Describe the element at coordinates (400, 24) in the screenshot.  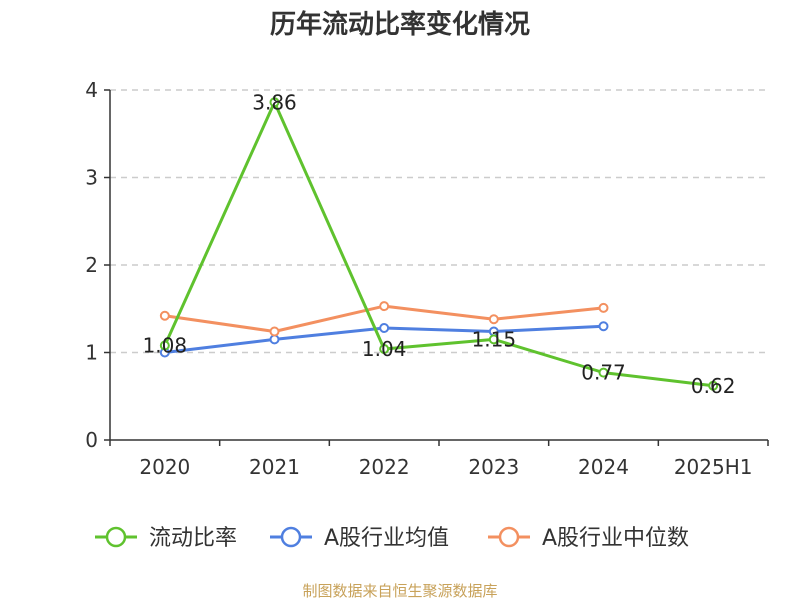
I see `chart-title: 历年流动比率变化情况` at that location.